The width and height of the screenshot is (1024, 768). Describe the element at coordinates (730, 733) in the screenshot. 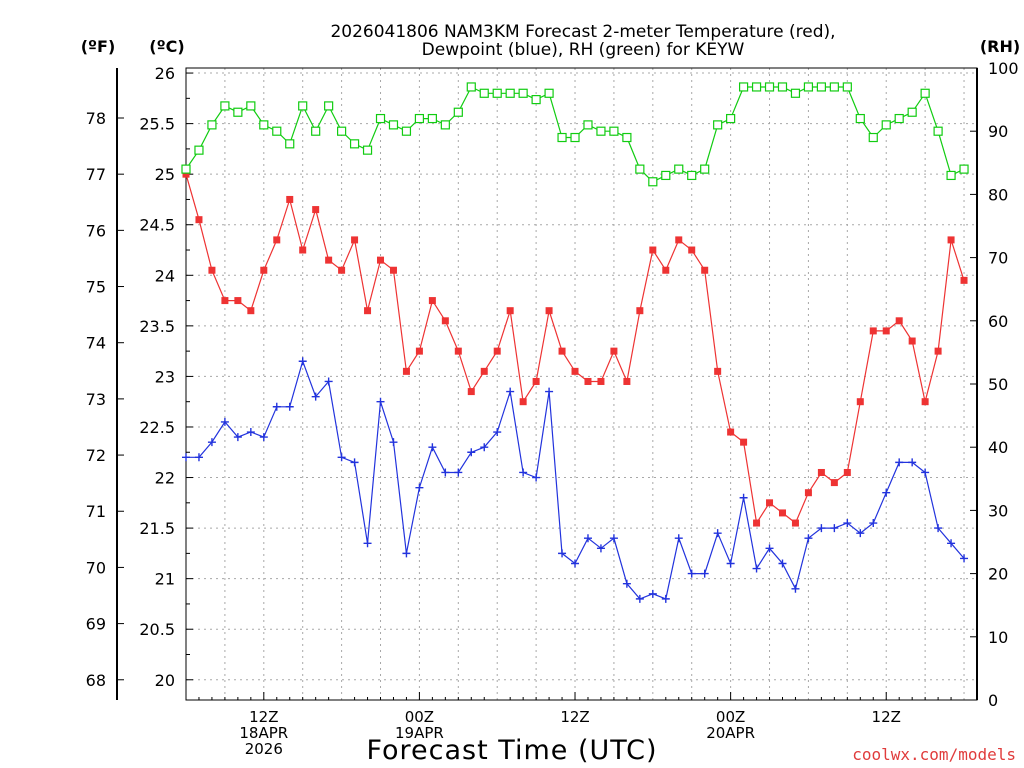

I see `x-tick-label: 20APR` at that location.